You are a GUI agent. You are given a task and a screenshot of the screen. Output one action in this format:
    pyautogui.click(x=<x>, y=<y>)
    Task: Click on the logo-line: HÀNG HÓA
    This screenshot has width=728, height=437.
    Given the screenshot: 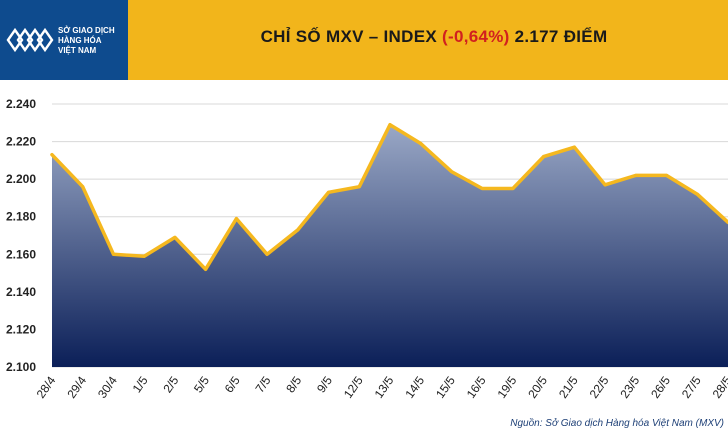 What is the action you would take?
    pyautogui.click(x=80, y=40)
    